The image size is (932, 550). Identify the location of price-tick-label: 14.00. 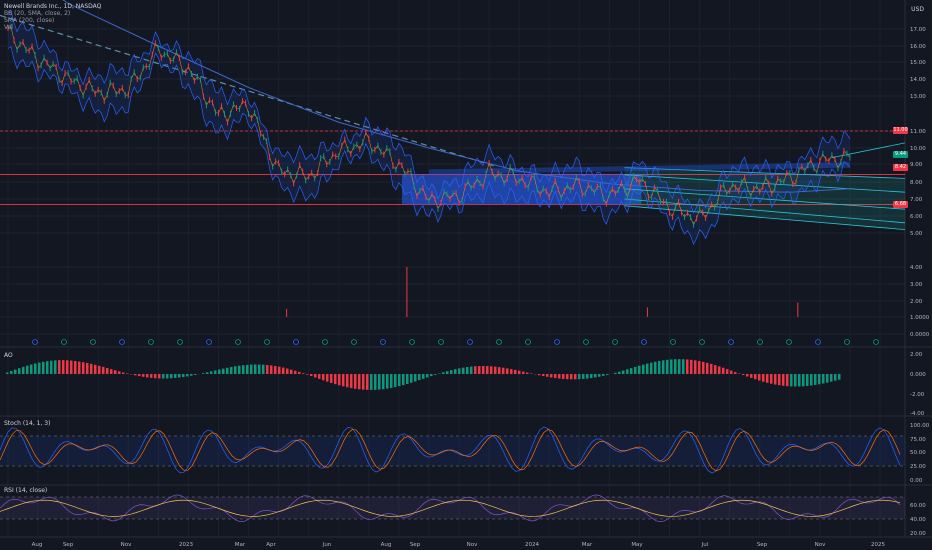
(918, 80).